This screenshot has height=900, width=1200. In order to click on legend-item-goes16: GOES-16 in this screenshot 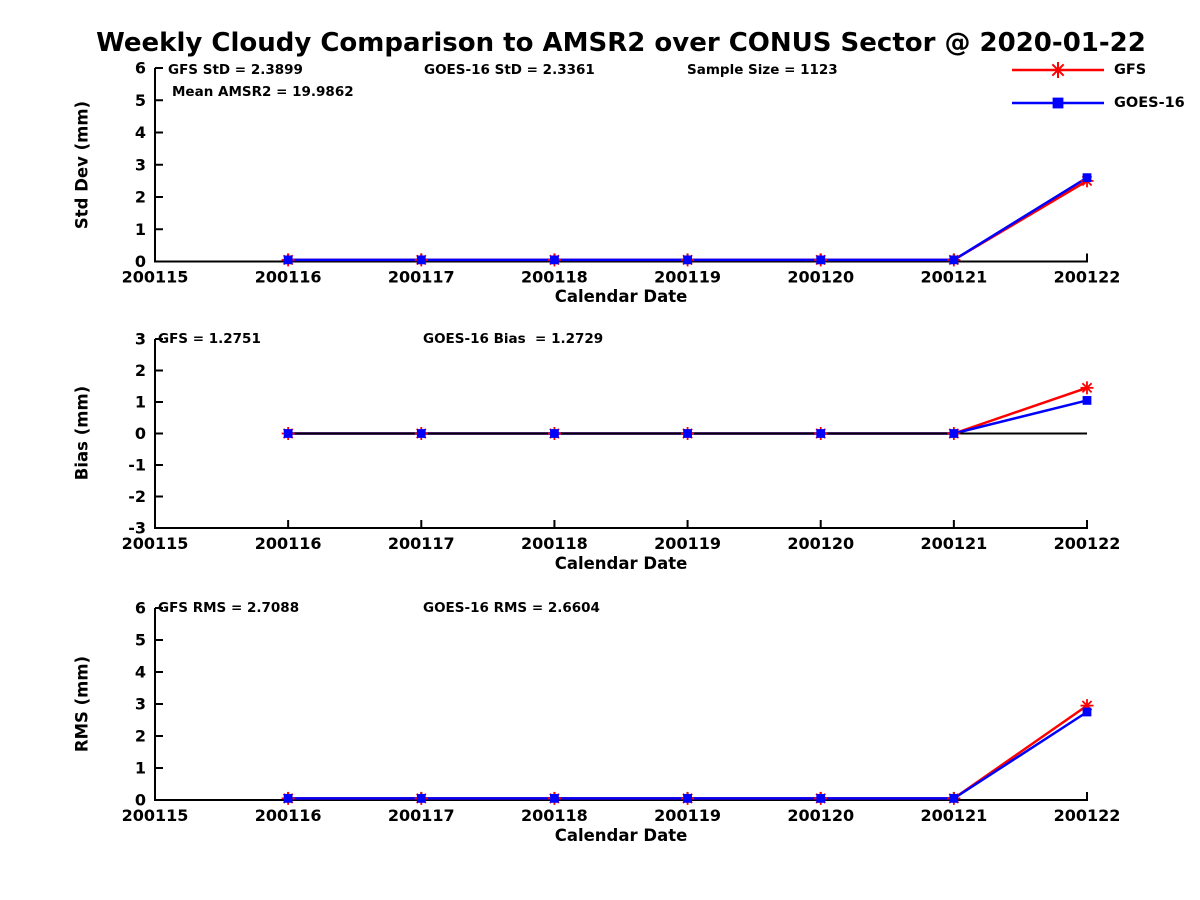, I will do `click(1097, 103)`.